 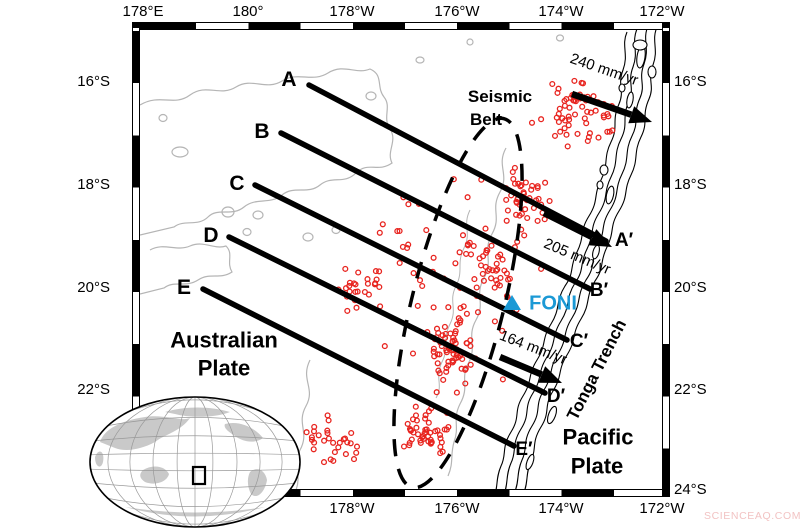 I want to click on transect-label-C: C, so click(x=237, y=183).